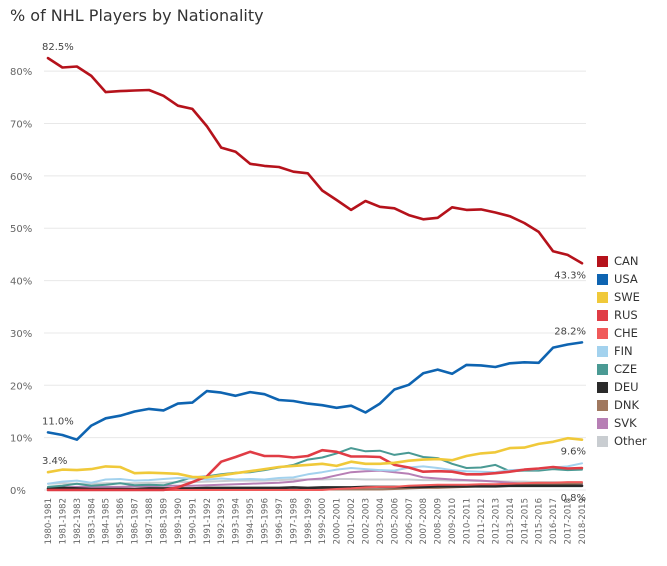  I want to click on x-tick-label: 1987-1988, so click(150, 521).